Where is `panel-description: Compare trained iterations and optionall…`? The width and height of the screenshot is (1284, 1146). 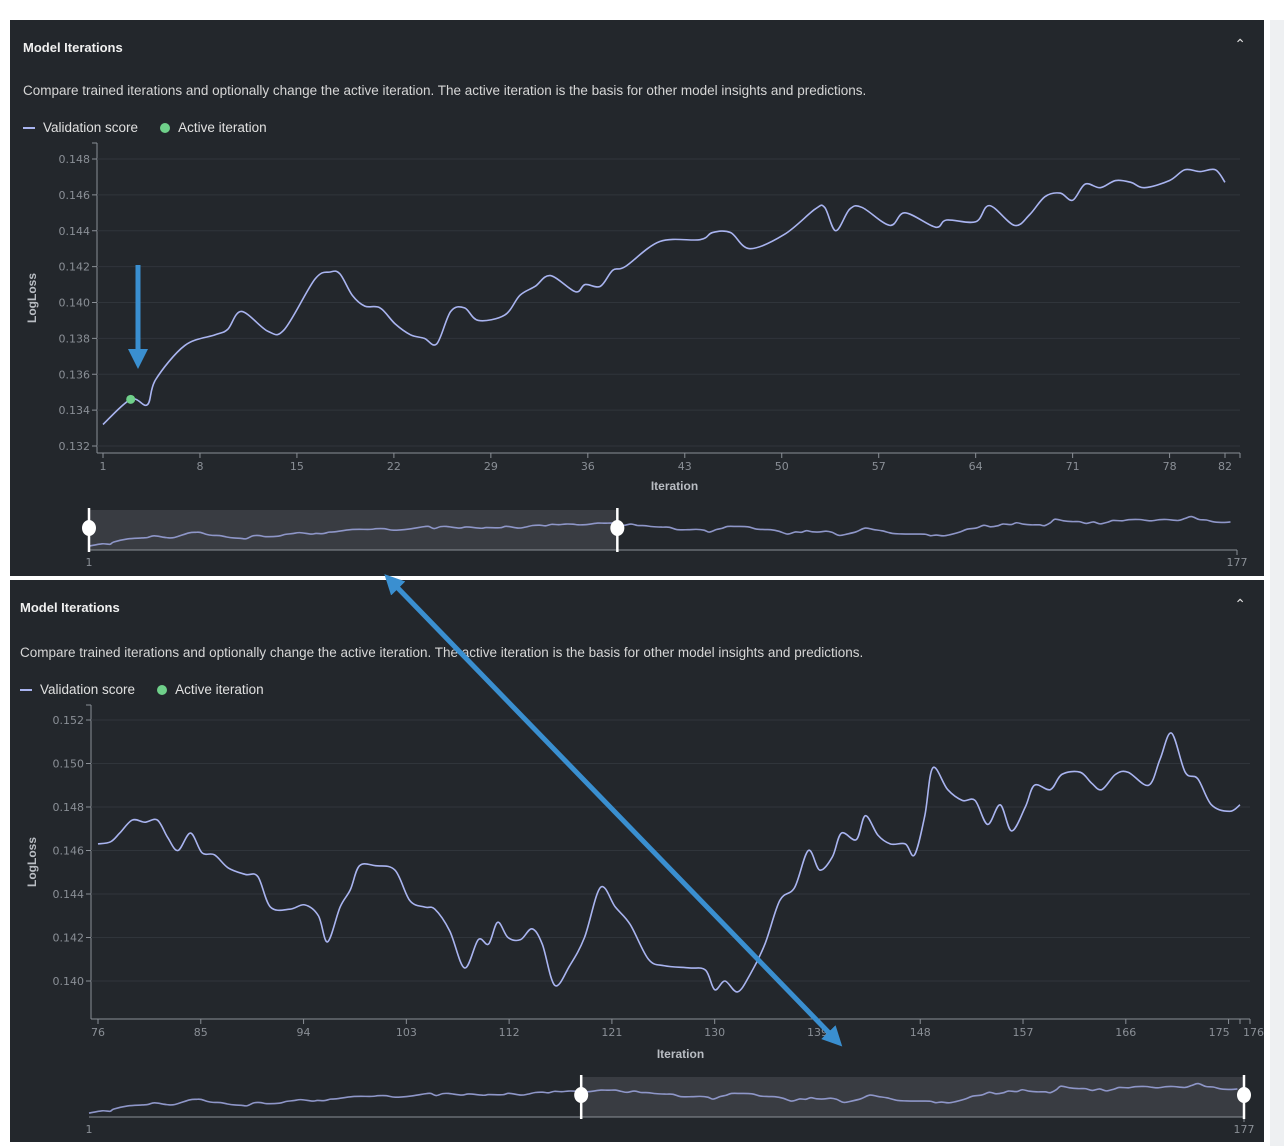
panel-description: Compare trained iterations and optionall… is located at coordinates (445, 90).